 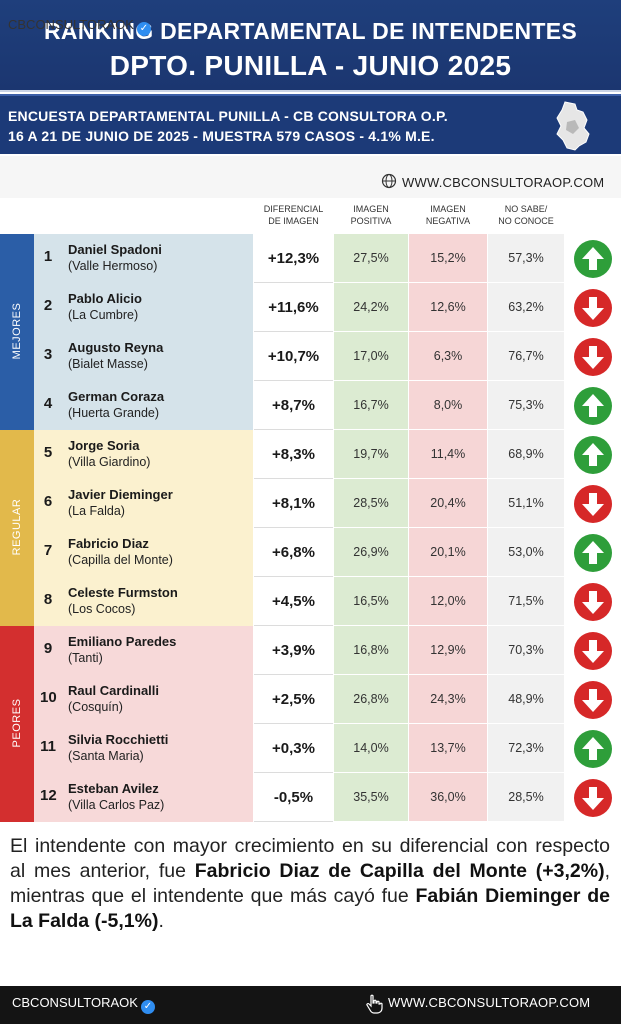 What do you see at coordinates (17, 332) in the screenshot?
I see `group-strip-mejores` at bounding box center [17, 332].